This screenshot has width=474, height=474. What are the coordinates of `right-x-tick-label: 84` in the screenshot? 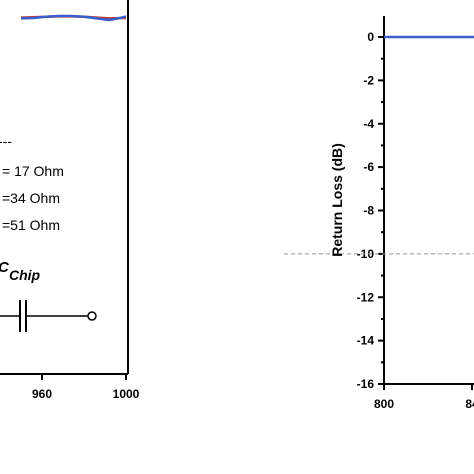 It's located at (469, 404).